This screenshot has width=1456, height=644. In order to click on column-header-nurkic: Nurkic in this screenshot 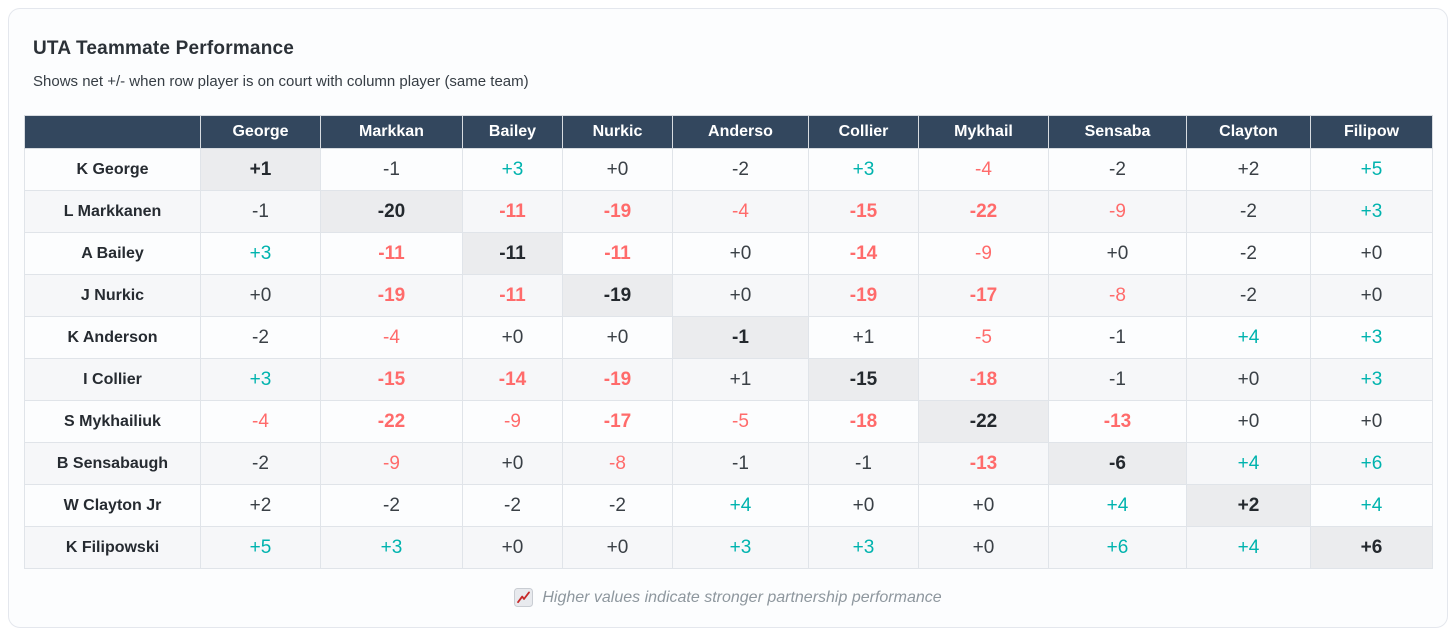, I will do `click(617, 132)`.